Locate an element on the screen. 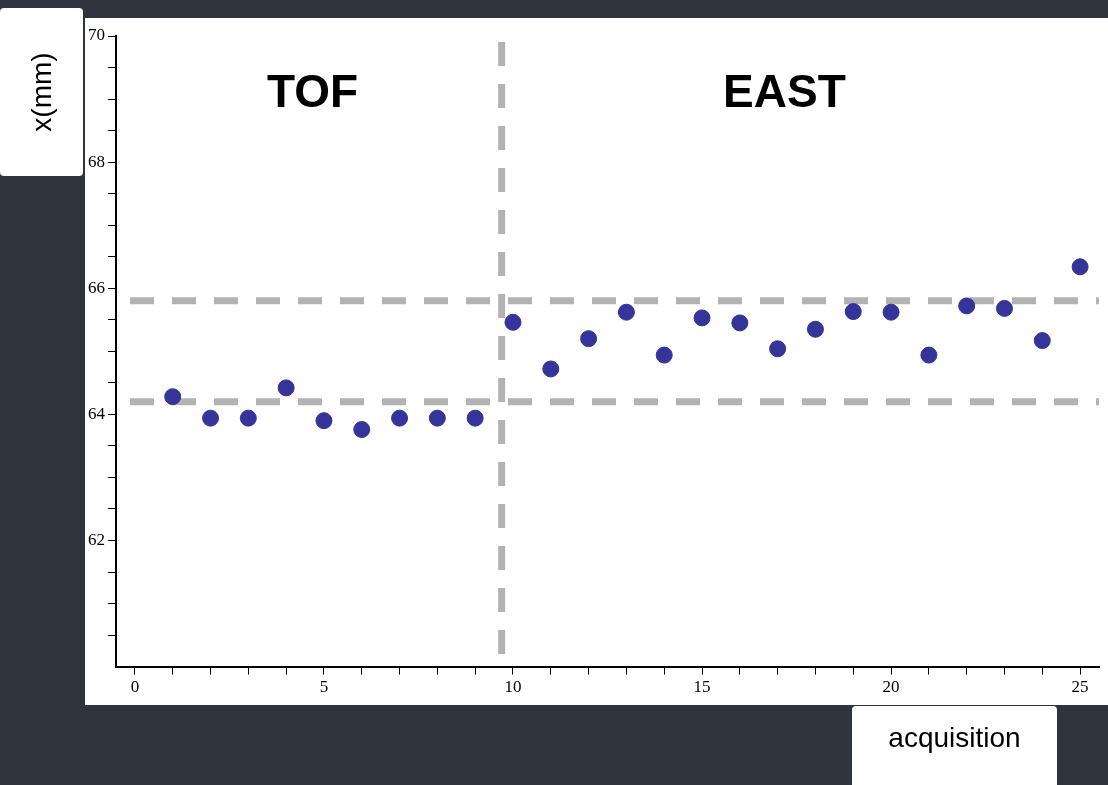  x-tick-label: 15 is located at coordinates (702, 687).